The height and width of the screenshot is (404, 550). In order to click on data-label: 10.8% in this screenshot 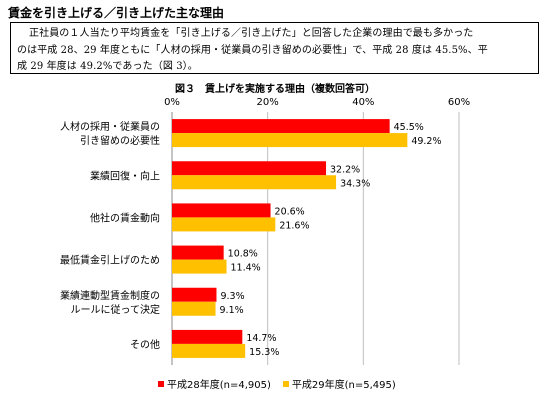, I will do `click(243, 254)`.